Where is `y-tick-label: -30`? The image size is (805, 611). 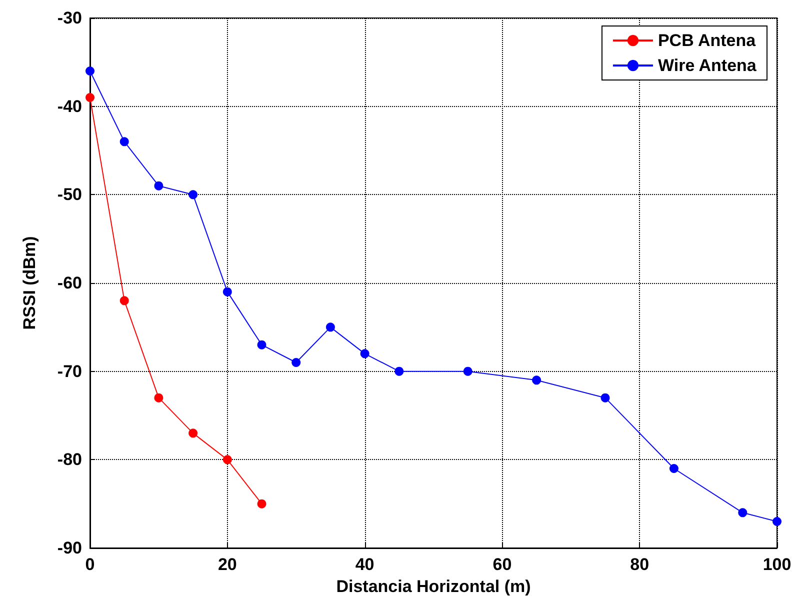
y-tick-label: -30 is located at coordinates (69, 18).